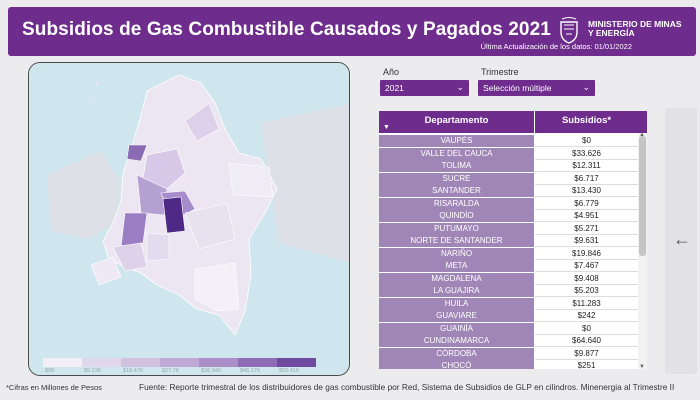  I want to click on legend-swatch: $36.94K, so click(218, 366).